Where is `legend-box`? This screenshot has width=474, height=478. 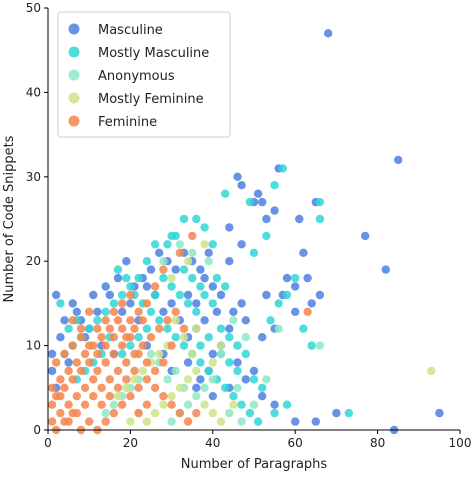 legend-box is located at coordinates (144, 74).